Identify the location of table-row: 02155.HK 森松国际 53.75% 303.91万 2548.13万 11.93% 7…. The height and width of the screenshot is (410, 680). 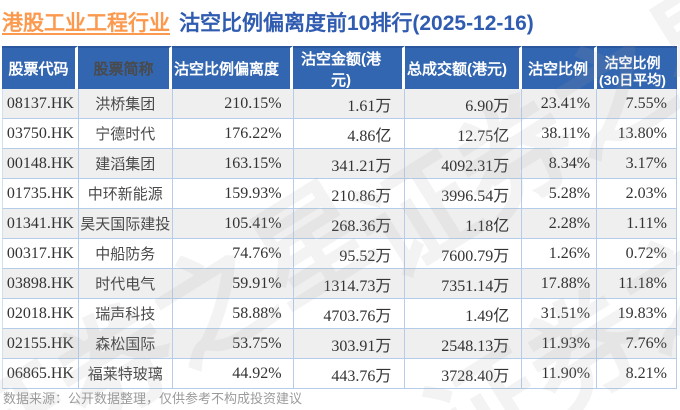
(339, 344).